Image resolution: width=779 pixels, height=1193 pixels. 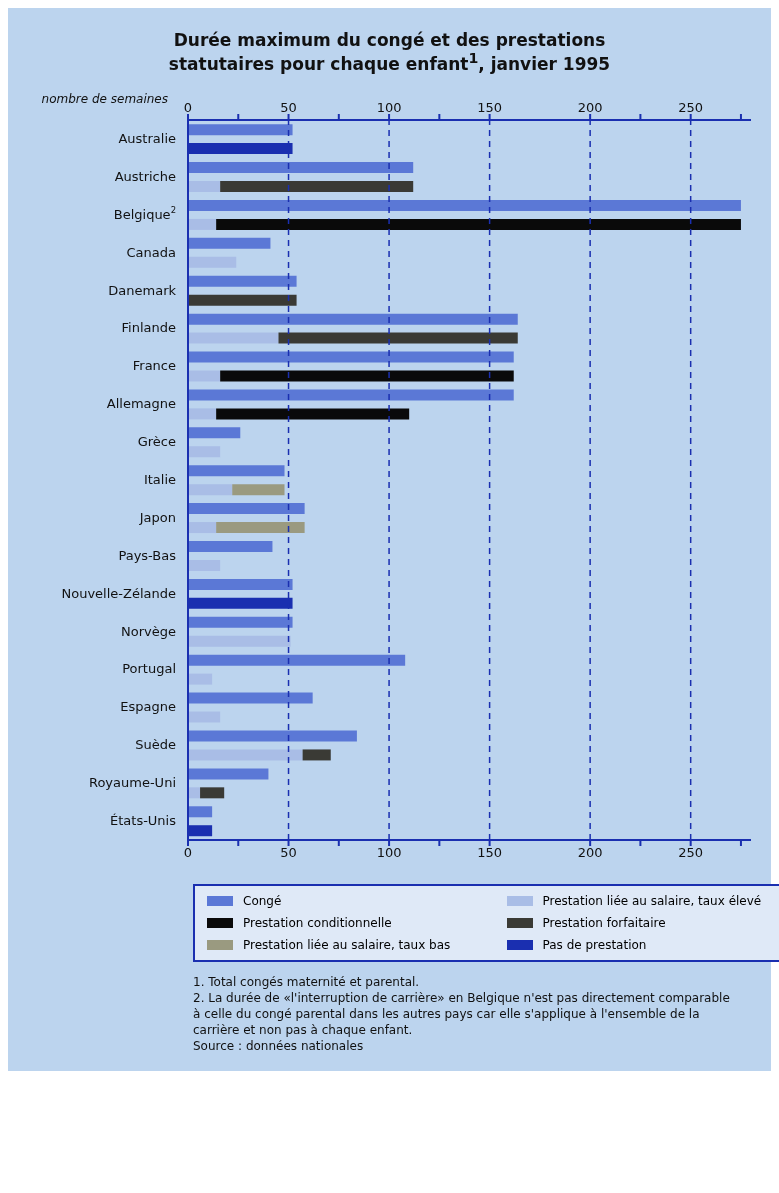 I want to click on x2-tick-label: 200, so click(x=590, y=107).